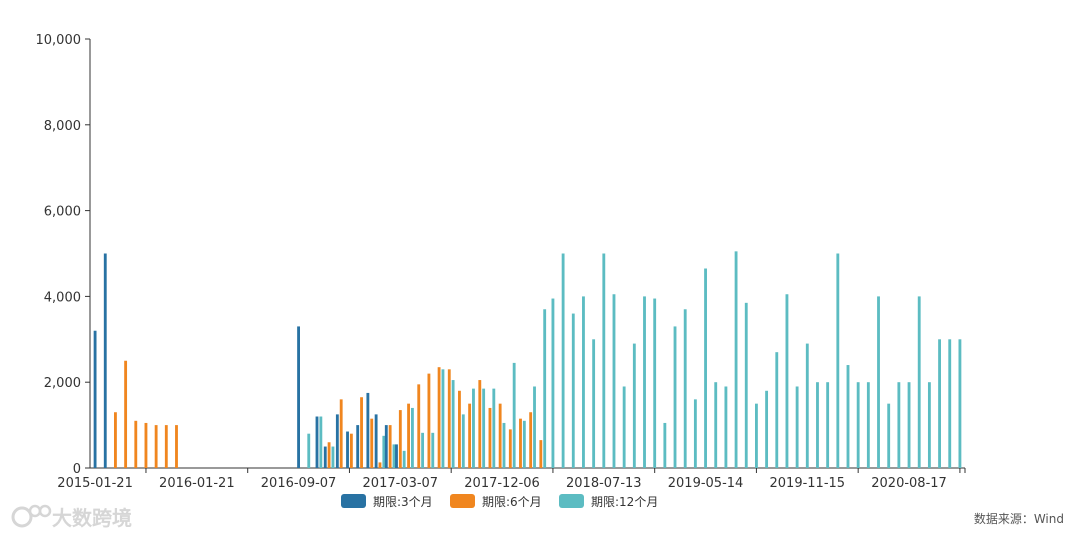 The image size is (1080, 537). Describe the element at coordinates (608, 501) in the screenshot. I see `legend-item: 期限:12个月` at that location.